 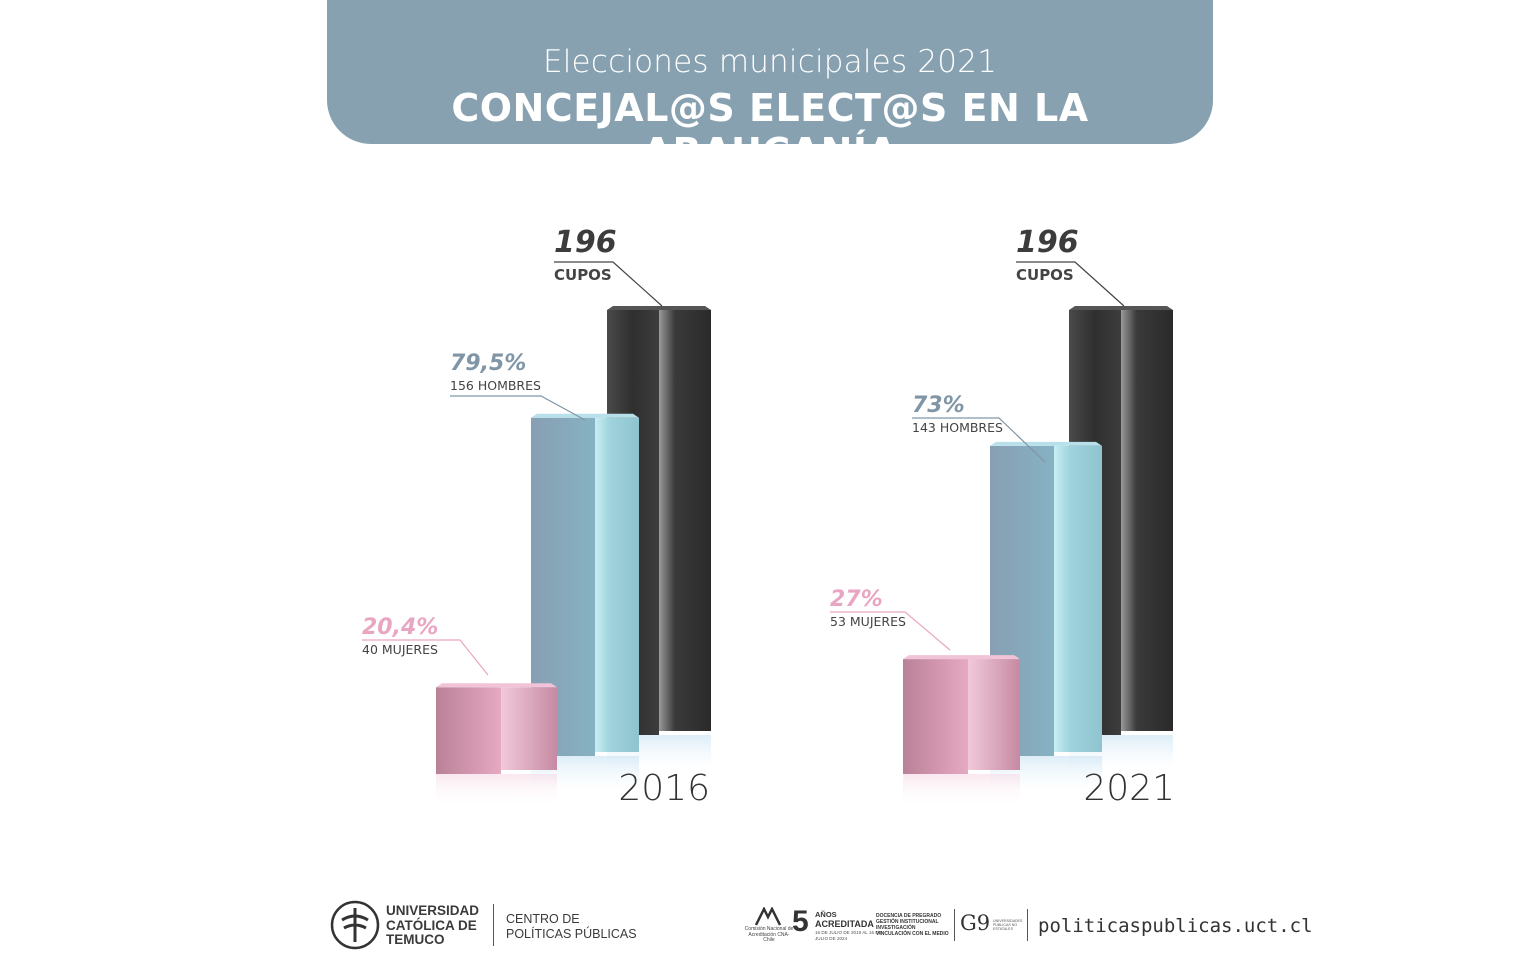 What do you see at coordinates (571, 926) in the screenshot?
I see `centro-name: CENTRO DE POLÍTICAS PÚBLICAS` at bounding box center [571, 926].